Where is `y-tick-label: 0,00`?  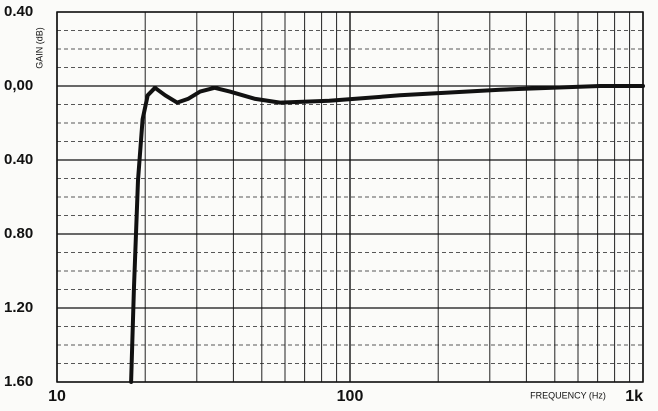
y-tick-label: 0,00 is located at coordinates (18, 85).